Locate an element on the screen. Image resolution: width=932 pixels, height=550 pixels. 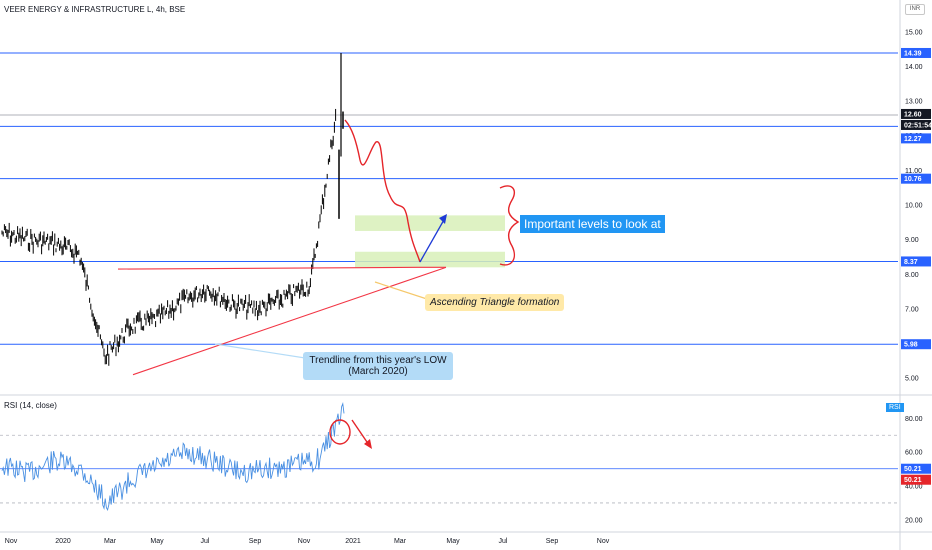
price-tick-label: 8.00 is located at coordinates (912, 275).